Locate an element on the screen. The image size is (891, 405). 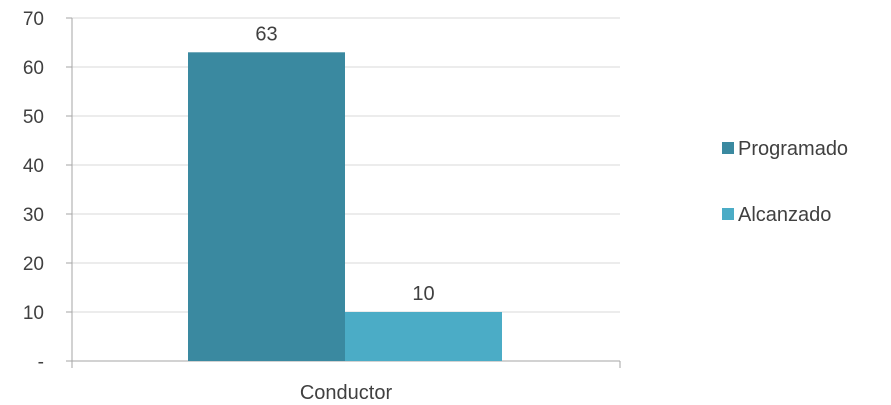
y-tick-label: - is located at coordinates (41, 362).